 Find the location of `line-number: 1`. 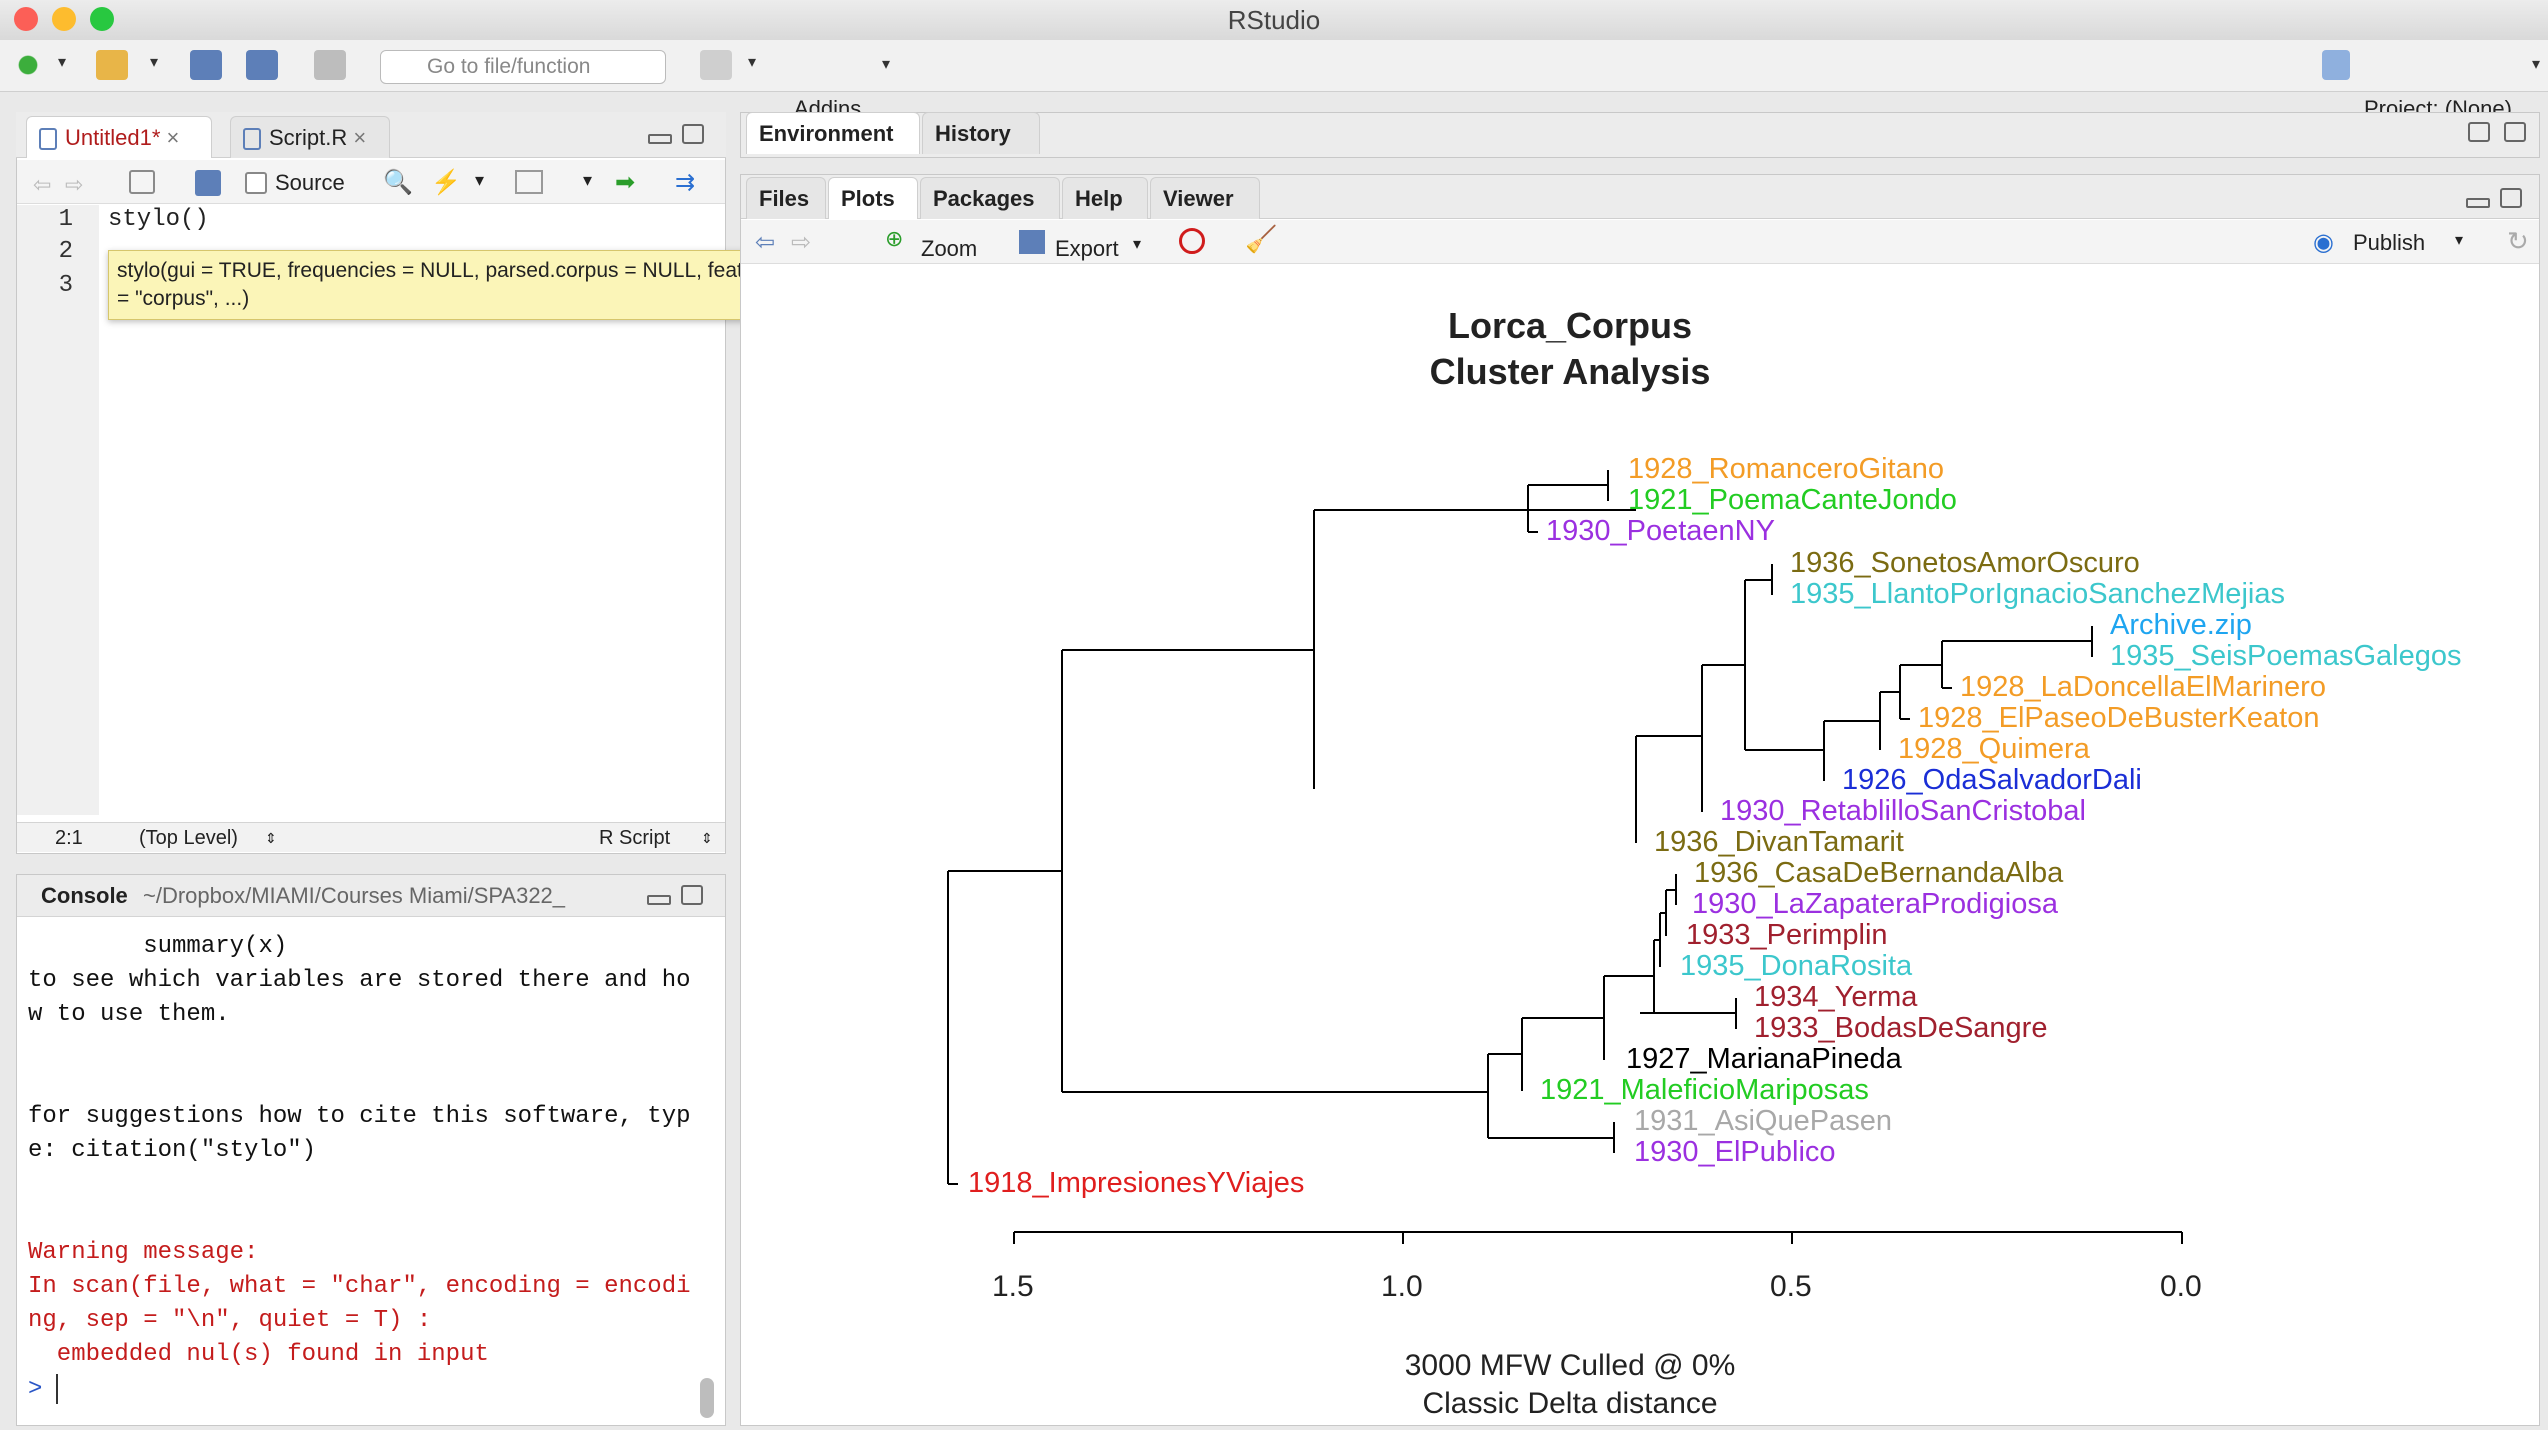

line-number: 1 is located at coordinates (65, 219).